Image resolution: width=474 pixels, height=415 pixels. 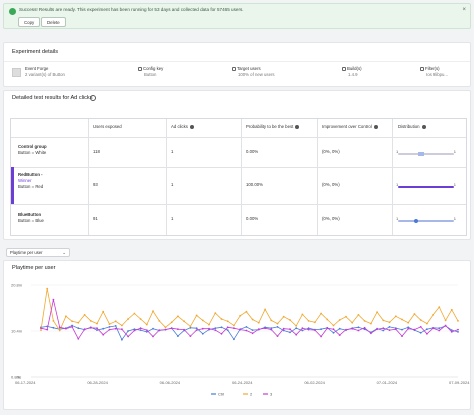 What do you see at coordinates (252, 151) in the screenshot?
I see `prob-cell: 0.00%` at bounding box center [252, 151].